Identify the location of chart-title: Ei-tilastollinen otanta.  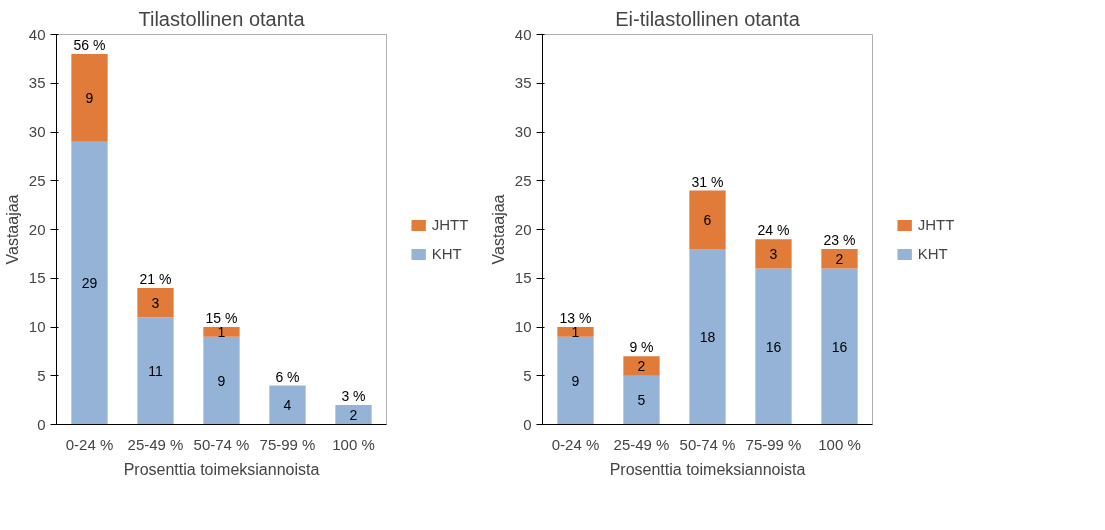
(708, 18).